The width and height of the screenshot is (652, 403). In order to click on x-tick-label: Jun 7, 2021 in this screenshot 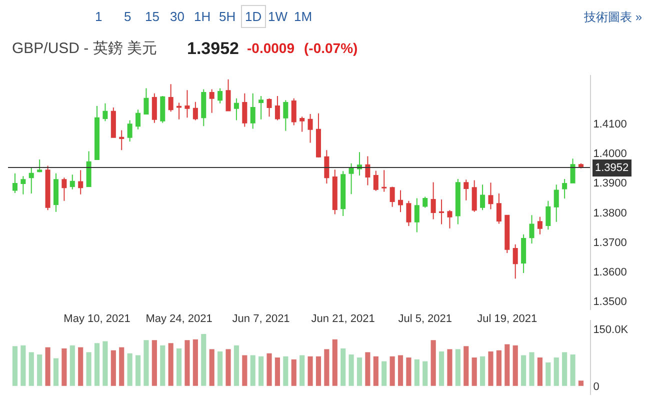, I will do `click(261, 319)`.